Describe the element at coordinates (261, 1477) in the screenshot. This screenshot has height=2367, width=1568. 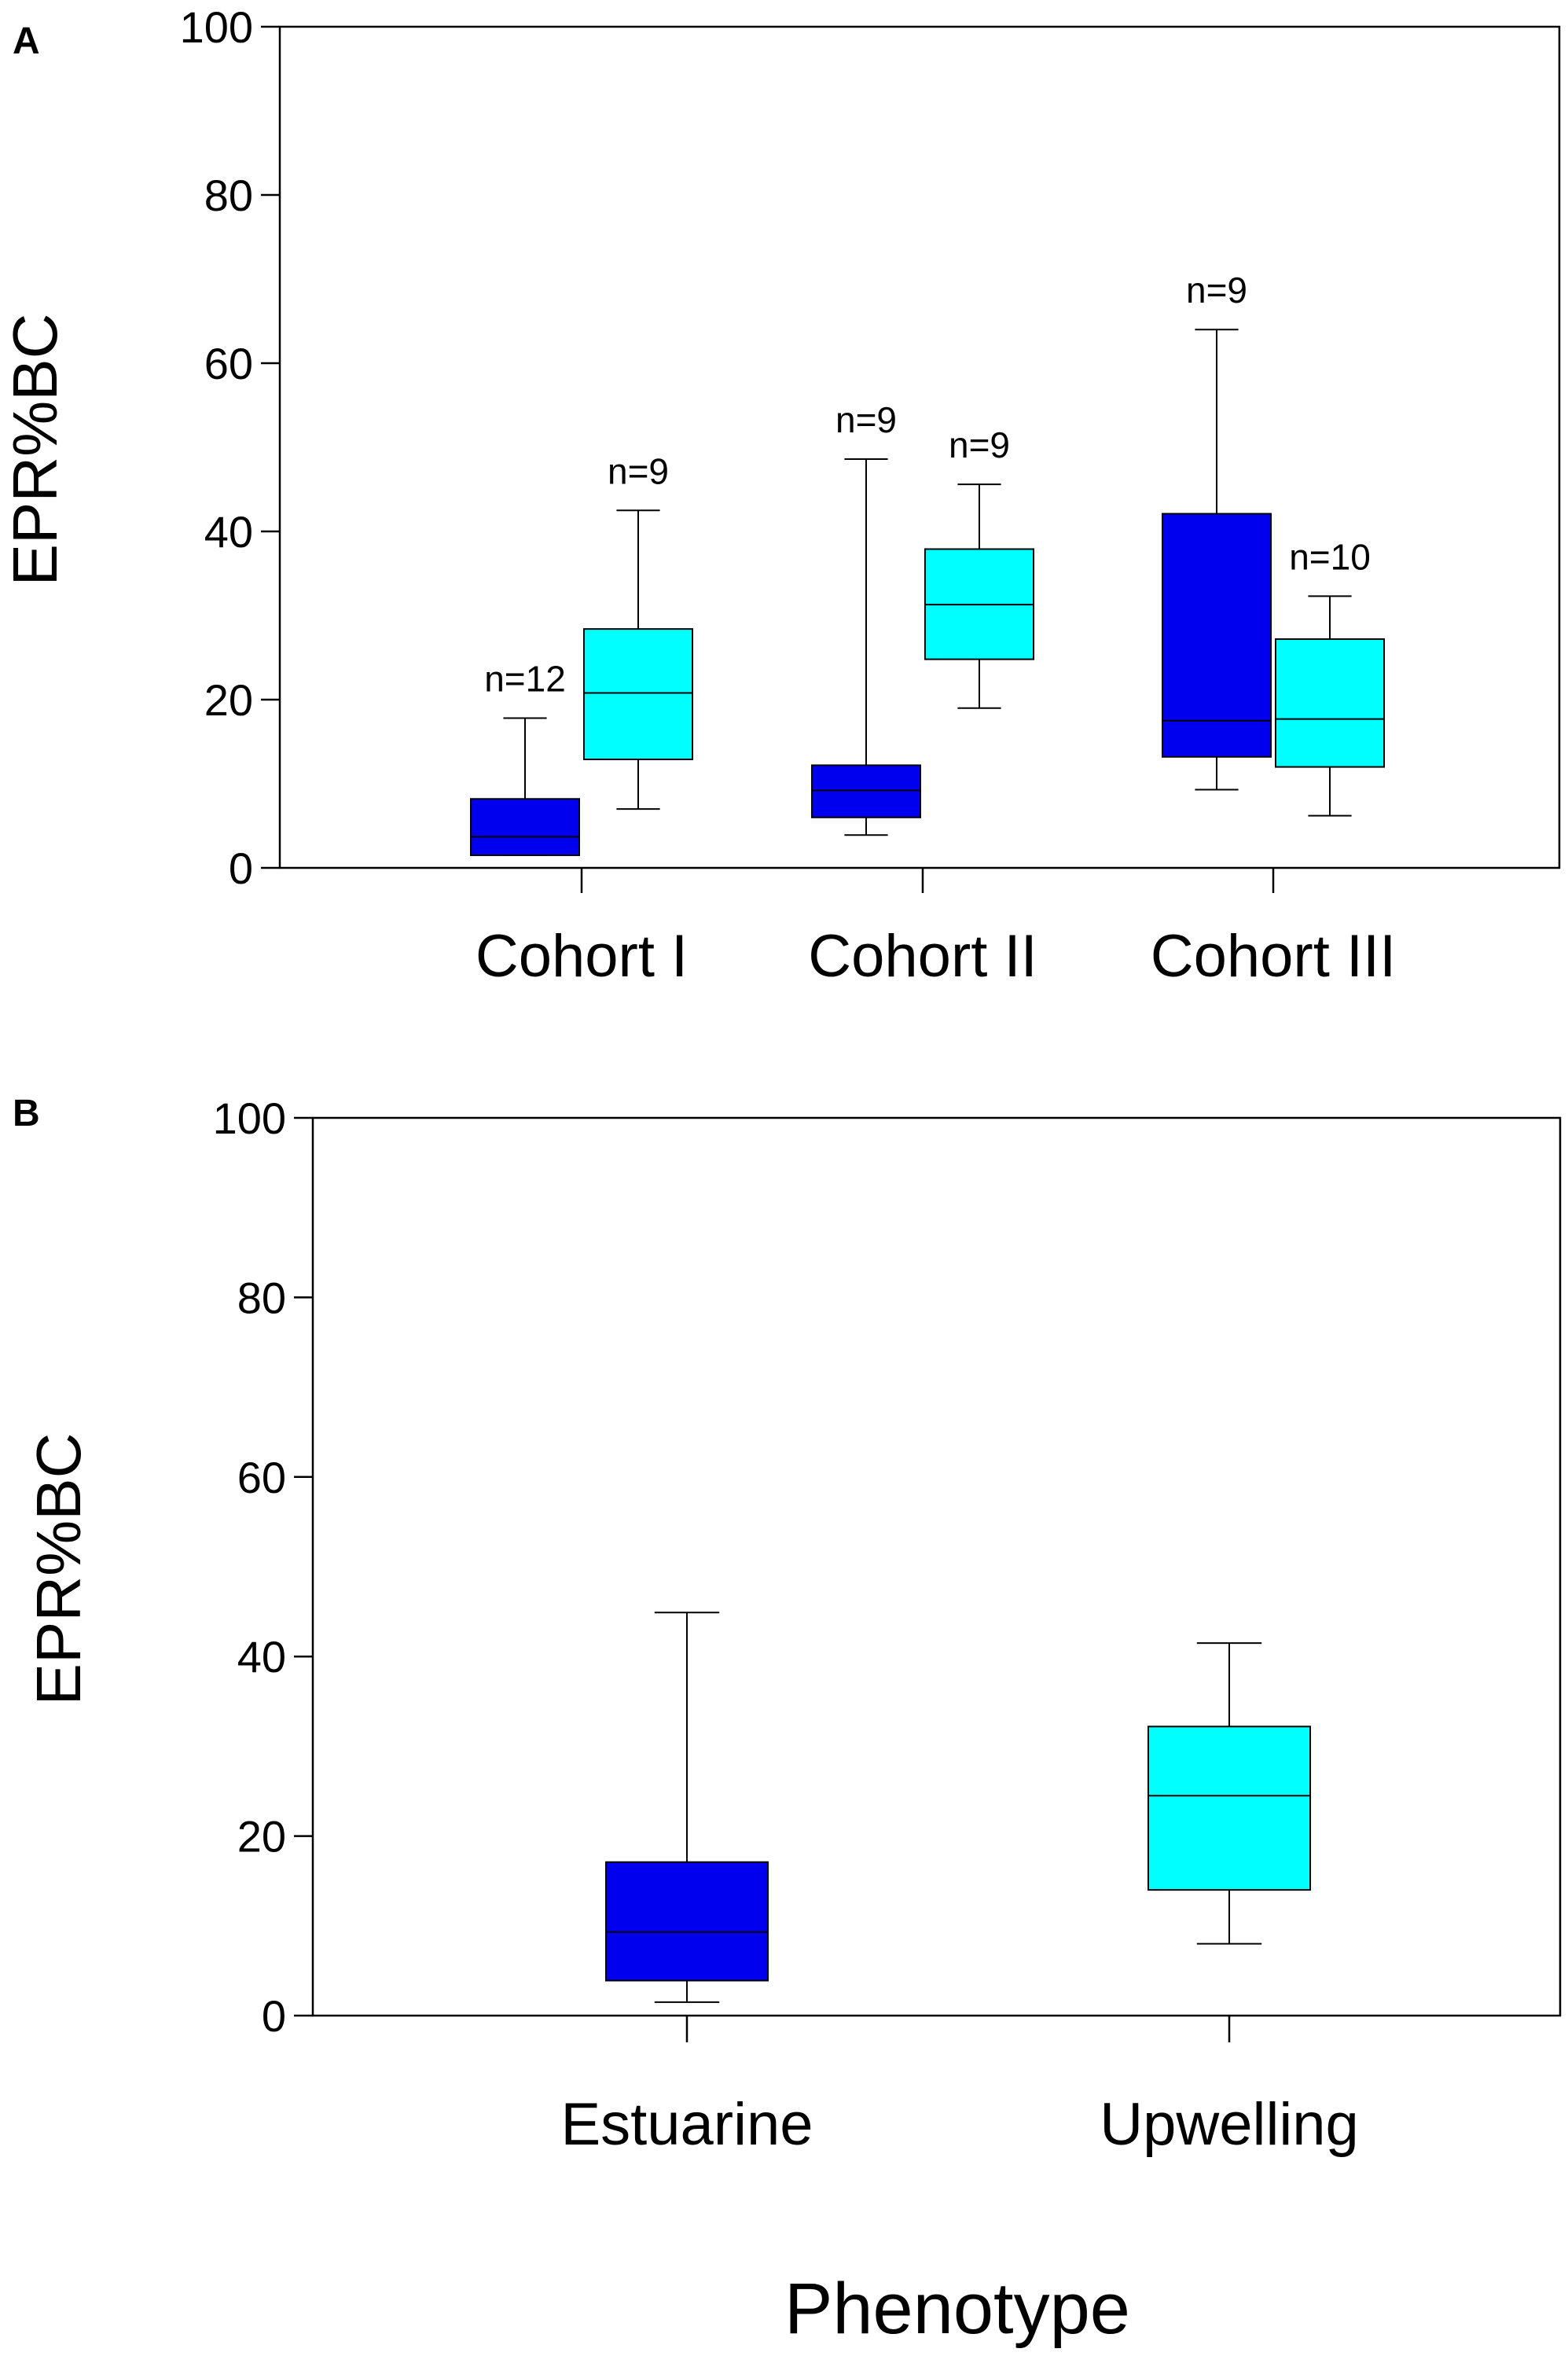
I see `panel-b-y-tick-label-60: 60` at that location.